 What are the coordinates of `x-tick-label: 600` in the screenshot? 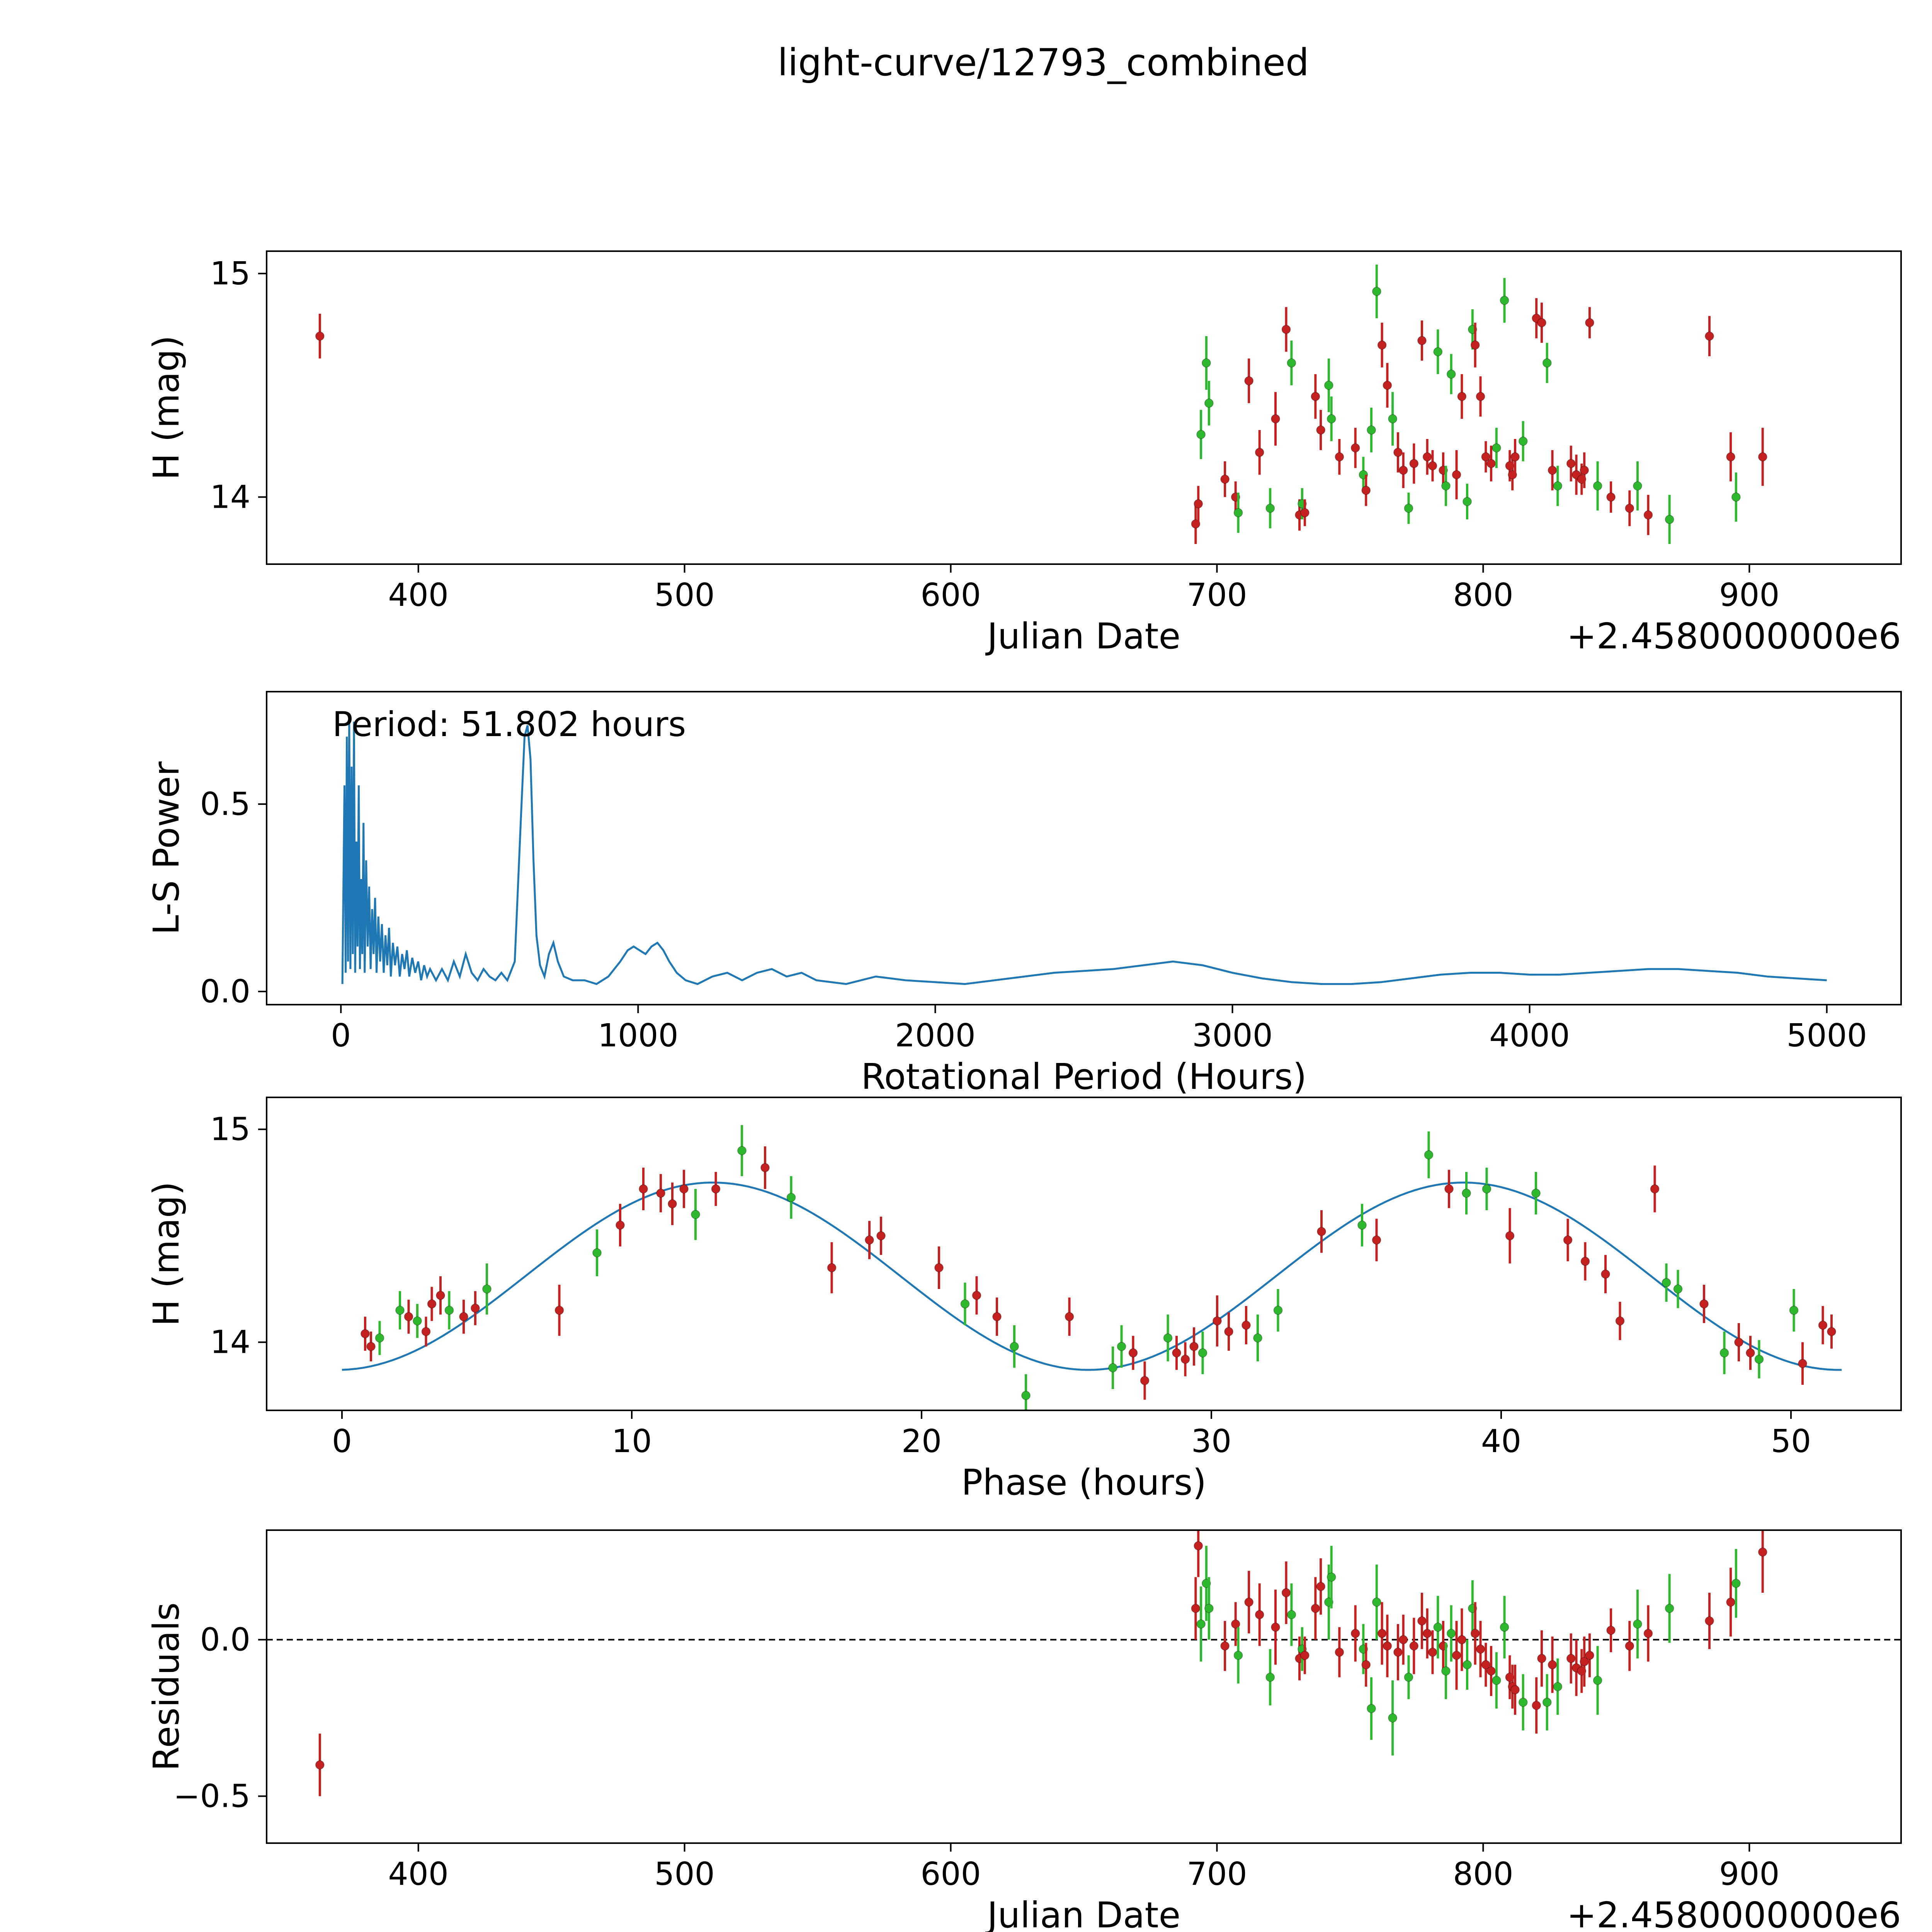 It's located at (950, 1874).